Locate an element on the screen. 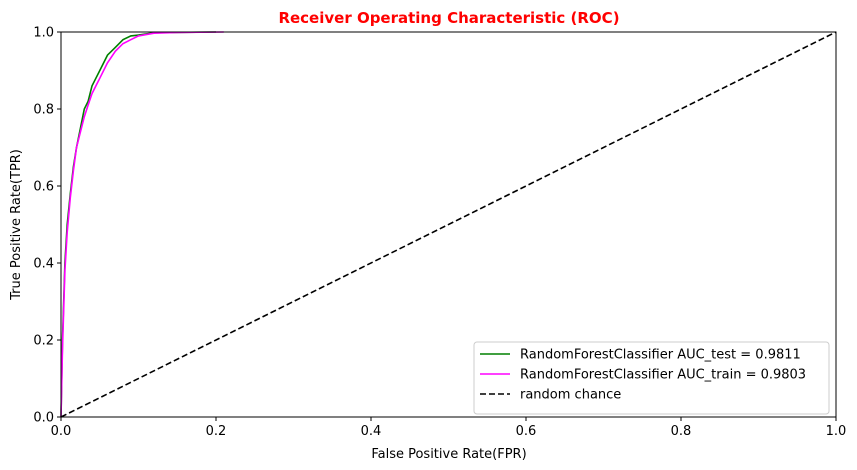 The height and width of the screenshot is (470, 857). legend-entry-label: random chance is located at coordinates (570, 395).